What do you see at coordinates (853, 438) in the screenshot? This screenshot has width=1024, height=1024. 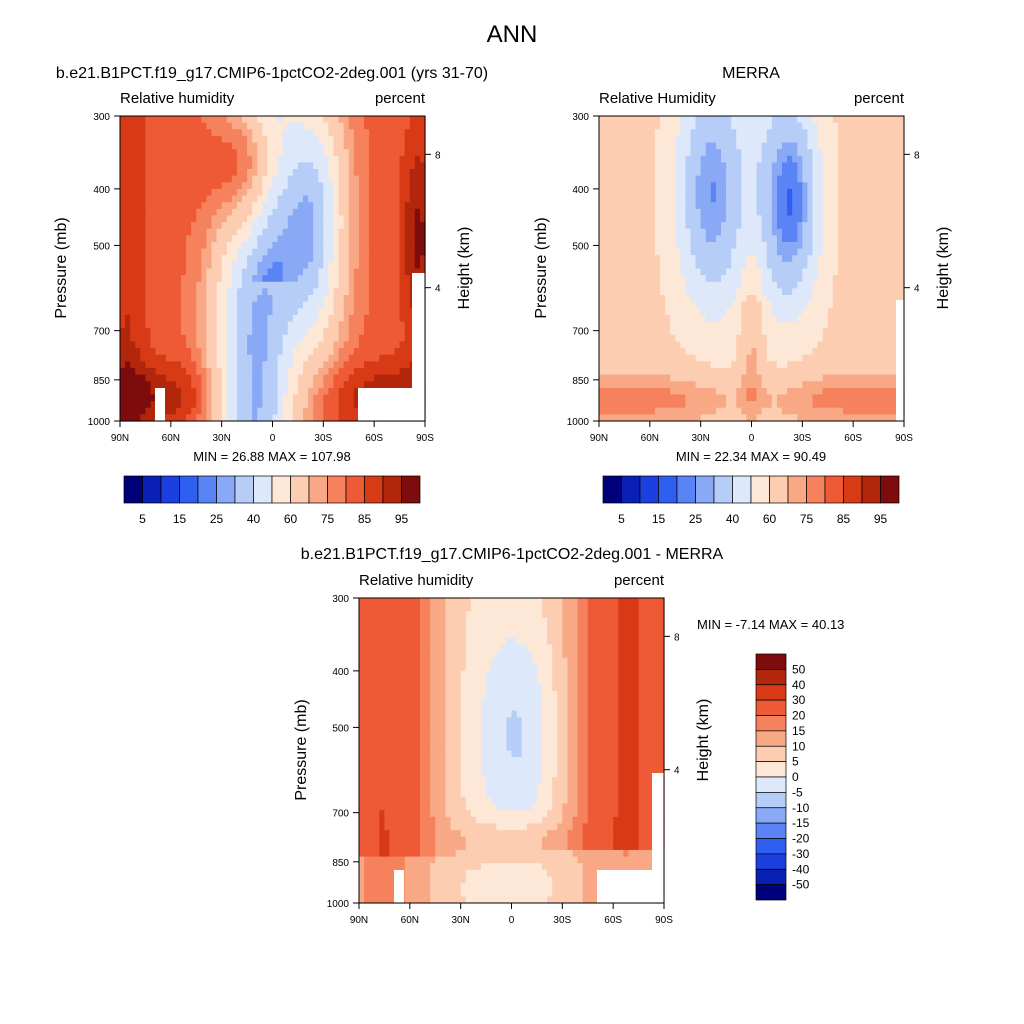 I see `x-tick-label: 60S` at bounding box center [853, 438].